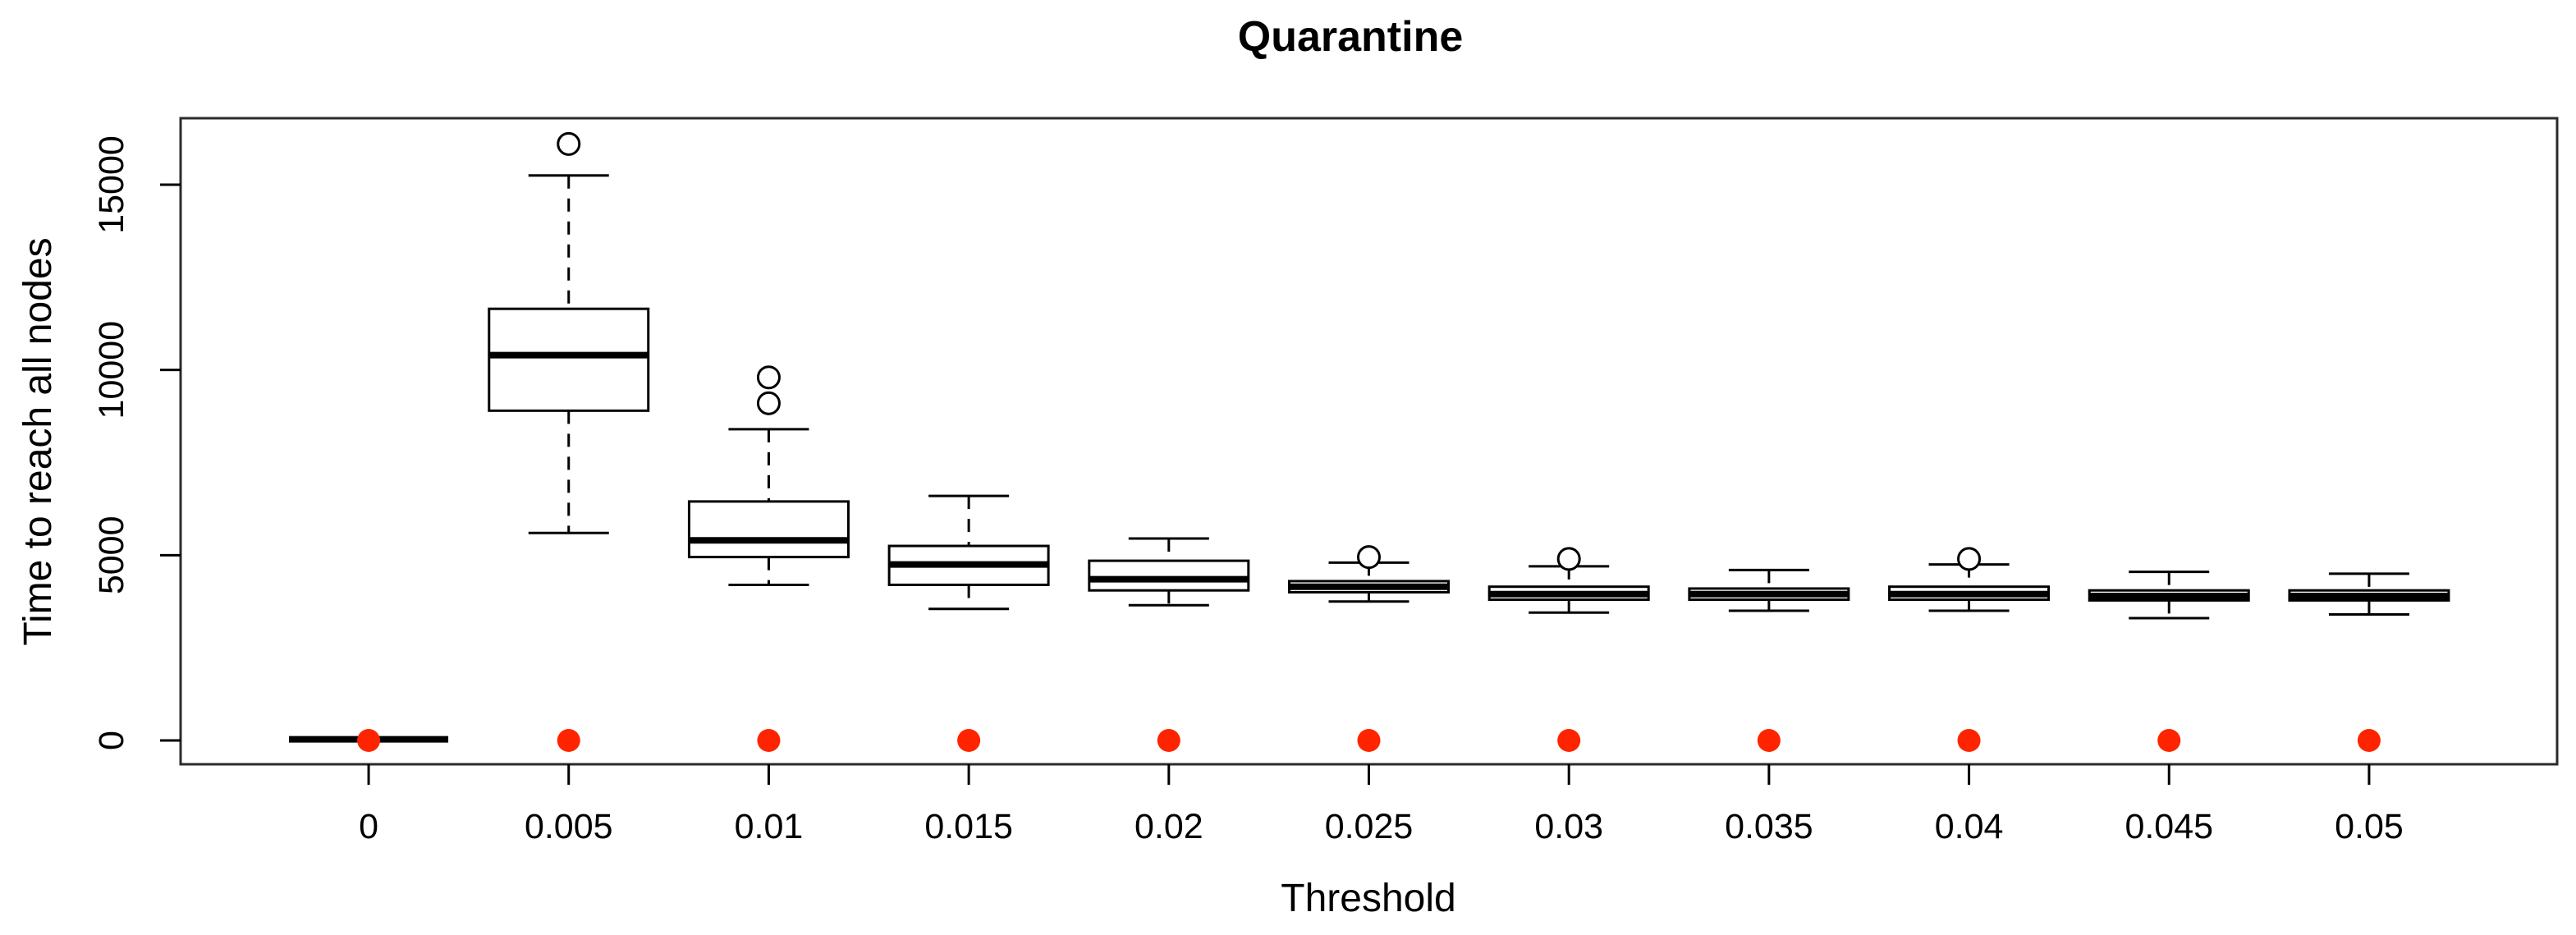 This screenshot has width=2576, height=935. Describe the element at coordinates (2369, 827) in the screenshot. I see `x-axis-tick-label: 0.05` at that location.